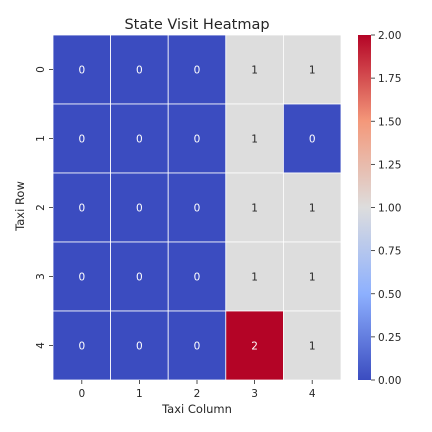  Describe the element at coordinates (196, 25) in the screenshot. I see `chart-title: State Visit Heatmap` at that location.